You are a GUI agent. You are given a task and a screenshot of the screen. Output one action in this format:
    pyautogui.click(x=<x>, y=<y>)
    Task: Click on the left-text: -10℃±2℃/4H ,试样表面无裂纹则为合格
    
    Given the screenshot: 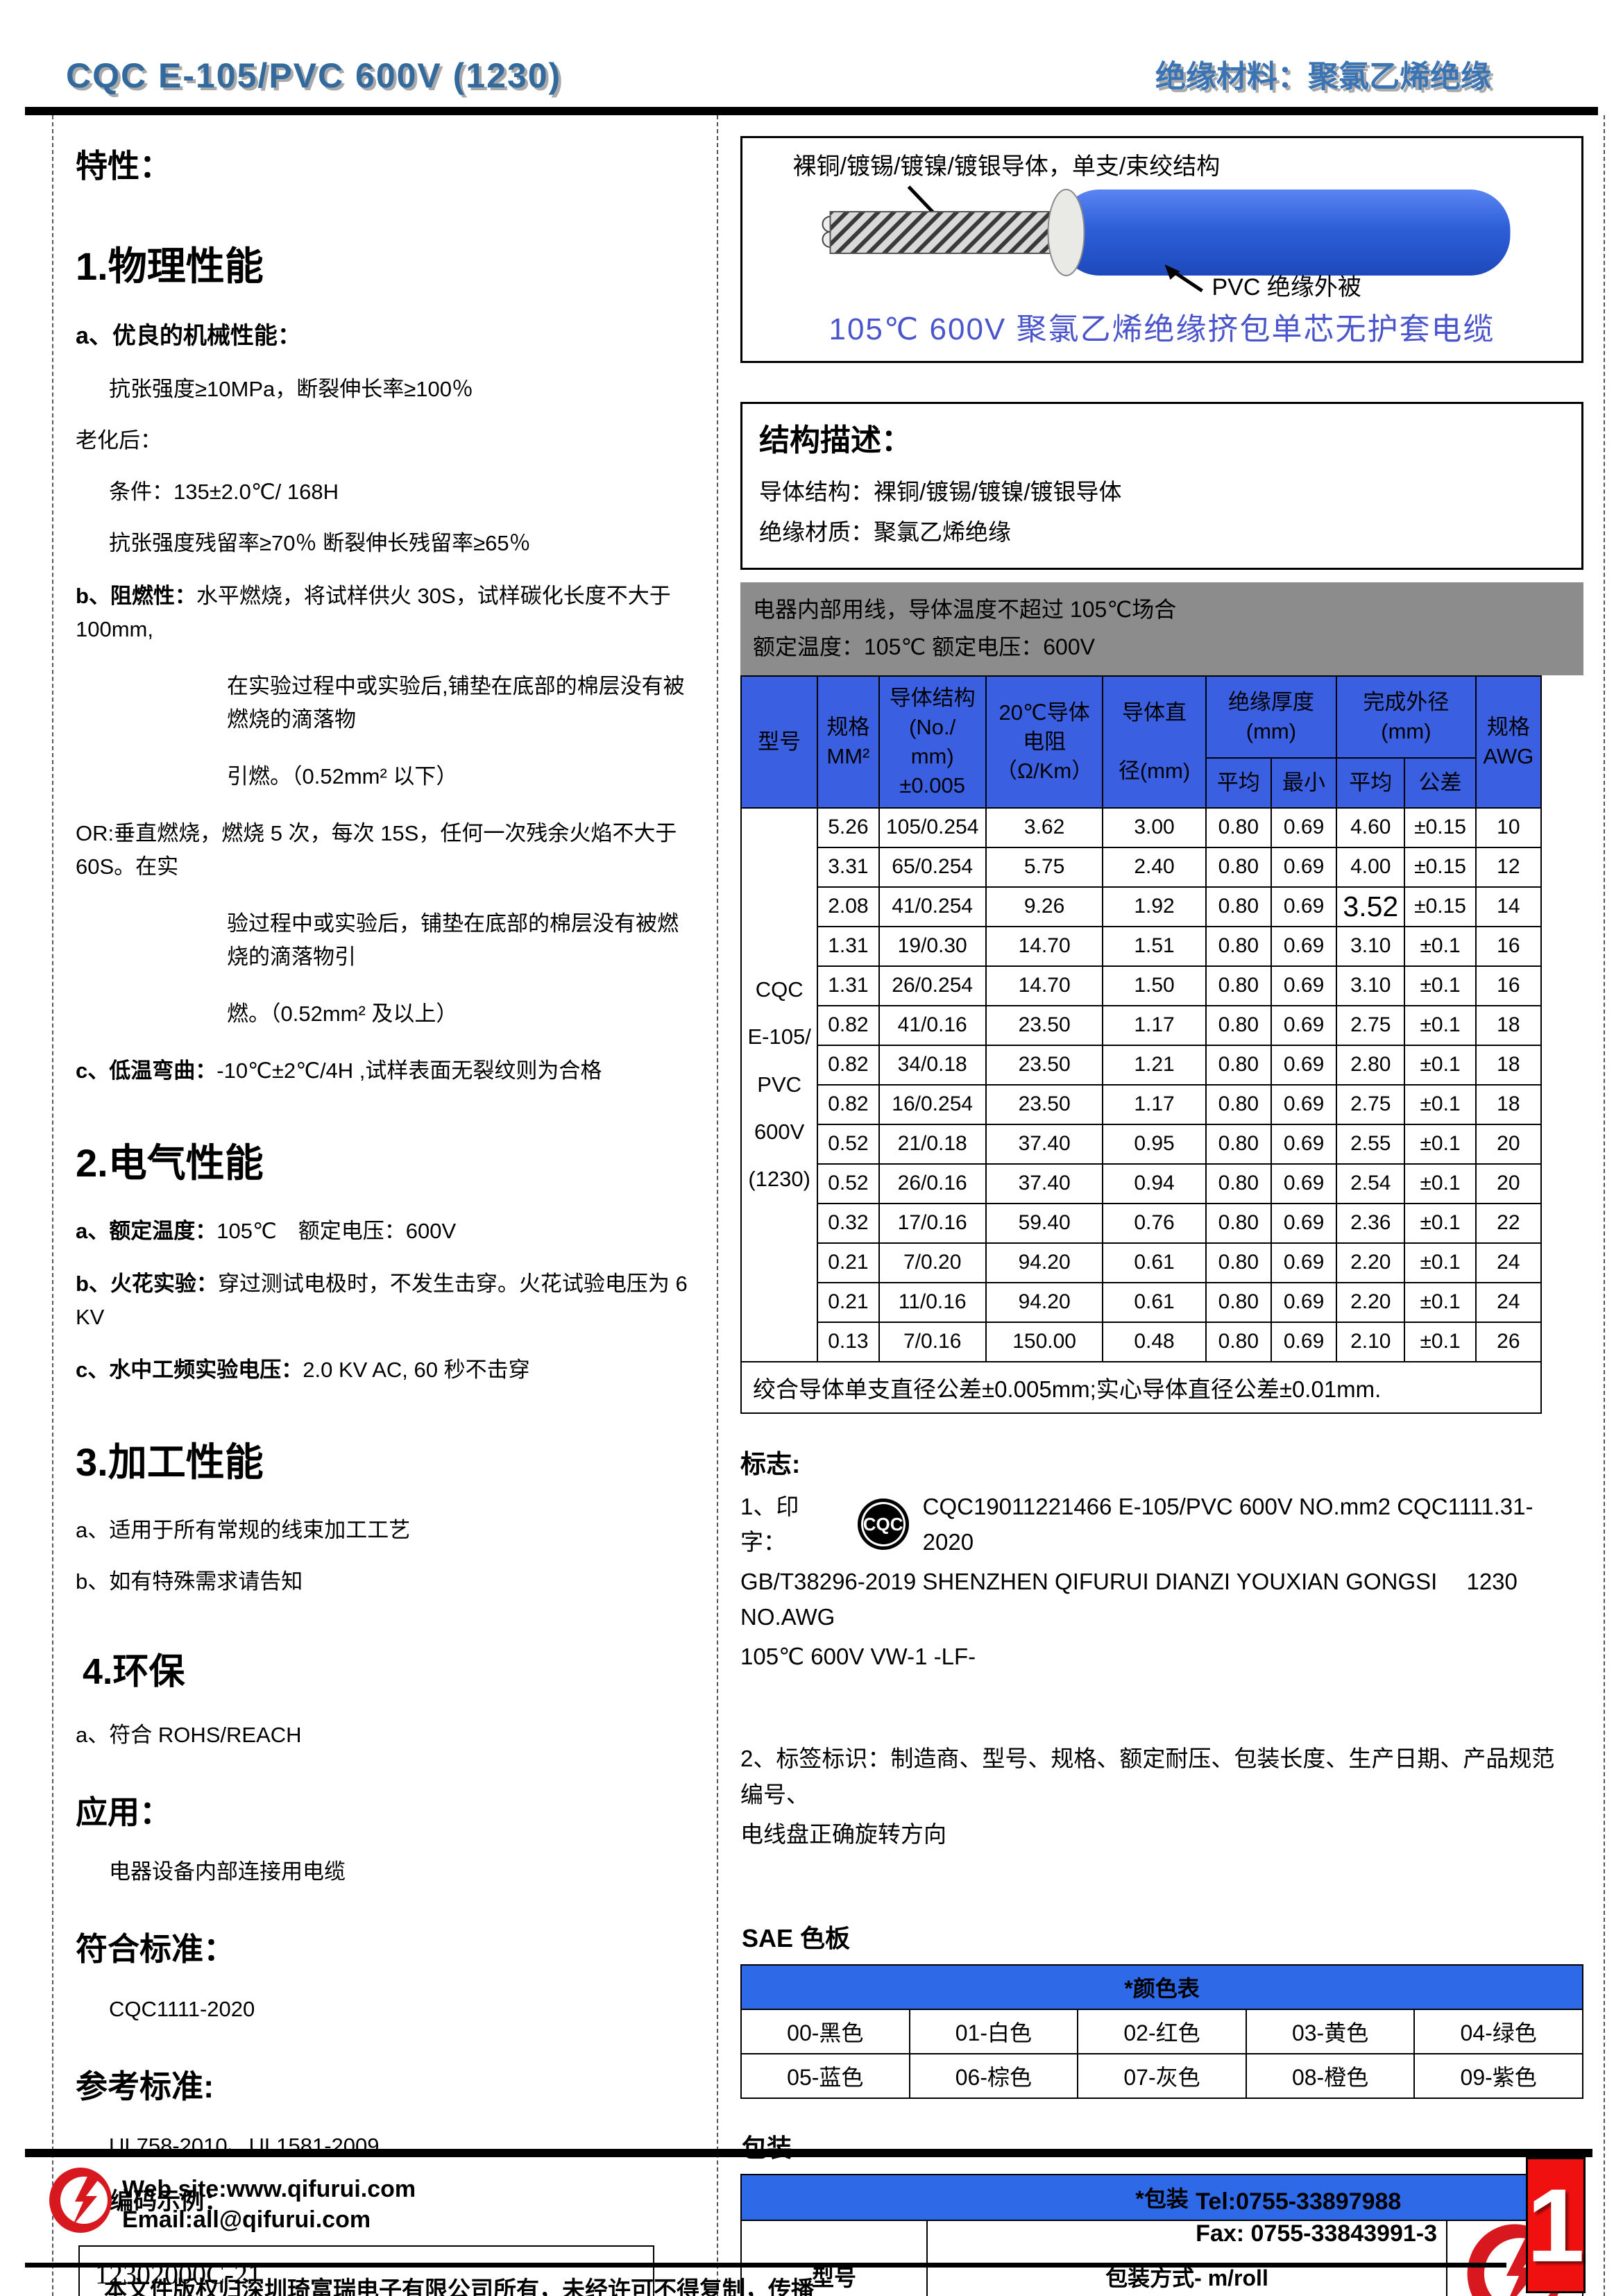 What is the action you would take?
    pyautogui.click(x=409, y=1071)
    